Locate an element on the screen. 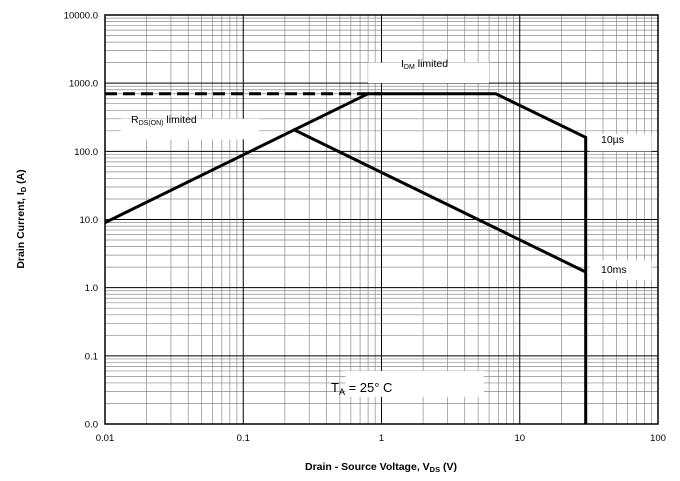 The width and height of the screenshot is (680, 481). t10ms-label-box is located at coordinates (620, 270).